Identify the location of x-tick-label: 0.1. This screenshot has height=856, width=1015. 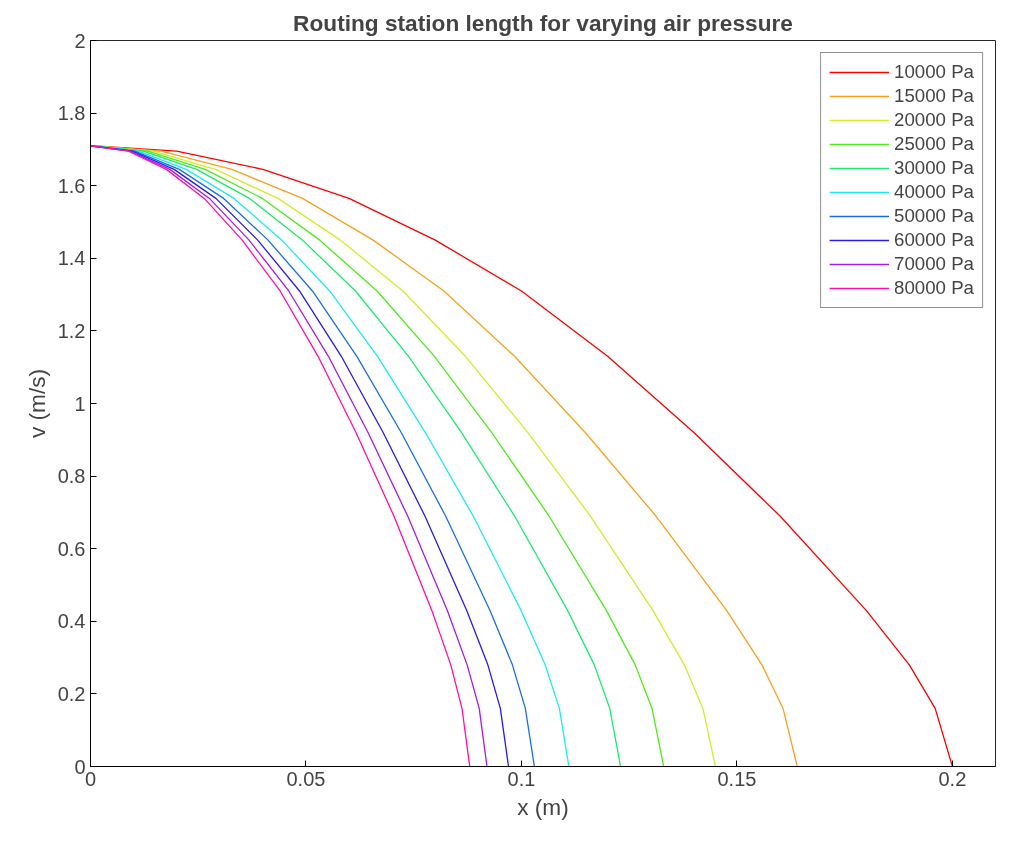
(521, 778).